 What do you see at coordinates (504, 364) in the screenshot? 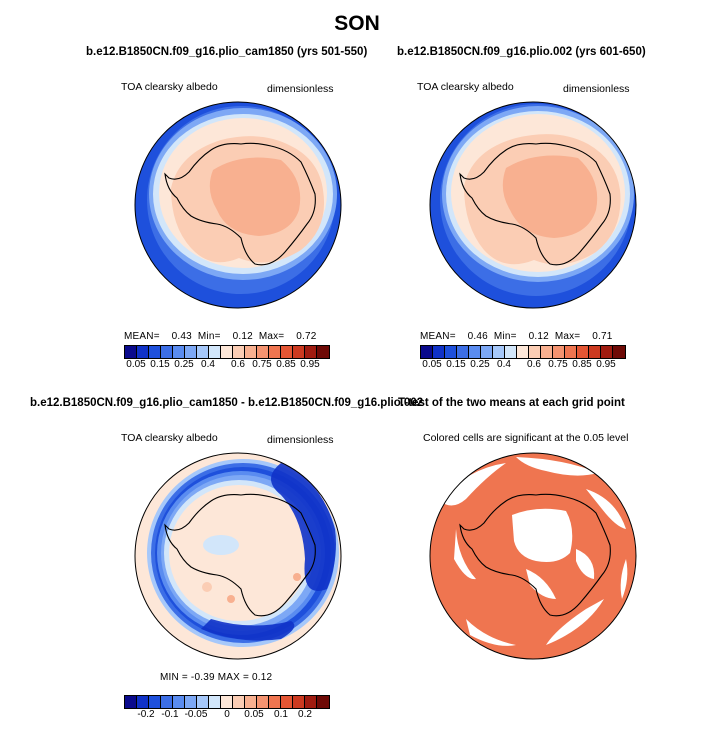
I see `panel2-colorbar-tick-label: 0.4` at bounding box center [504, 364].